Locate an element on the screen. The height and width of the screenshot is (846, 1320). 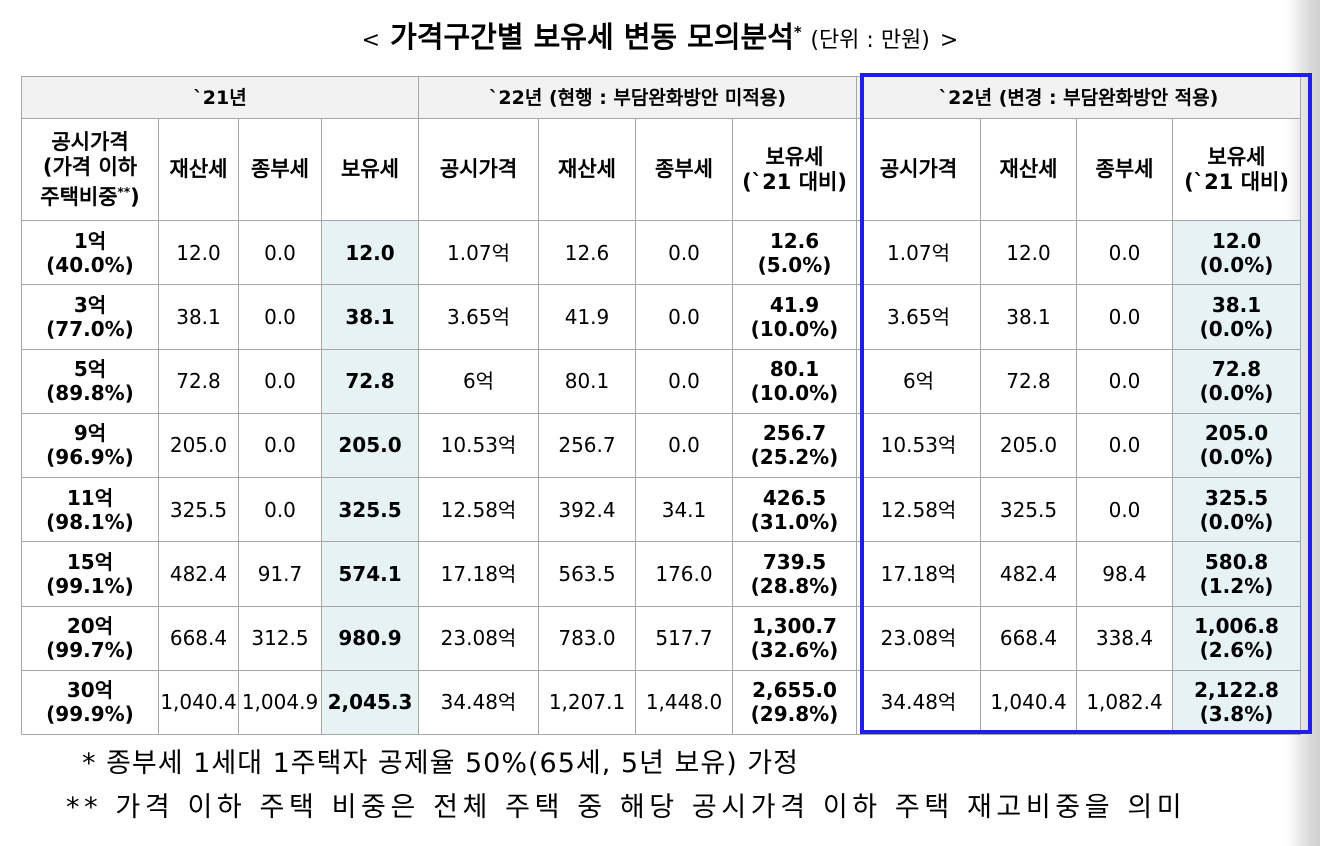
header-price-line2: (가격 이하 is located at coordinates (90, 166).